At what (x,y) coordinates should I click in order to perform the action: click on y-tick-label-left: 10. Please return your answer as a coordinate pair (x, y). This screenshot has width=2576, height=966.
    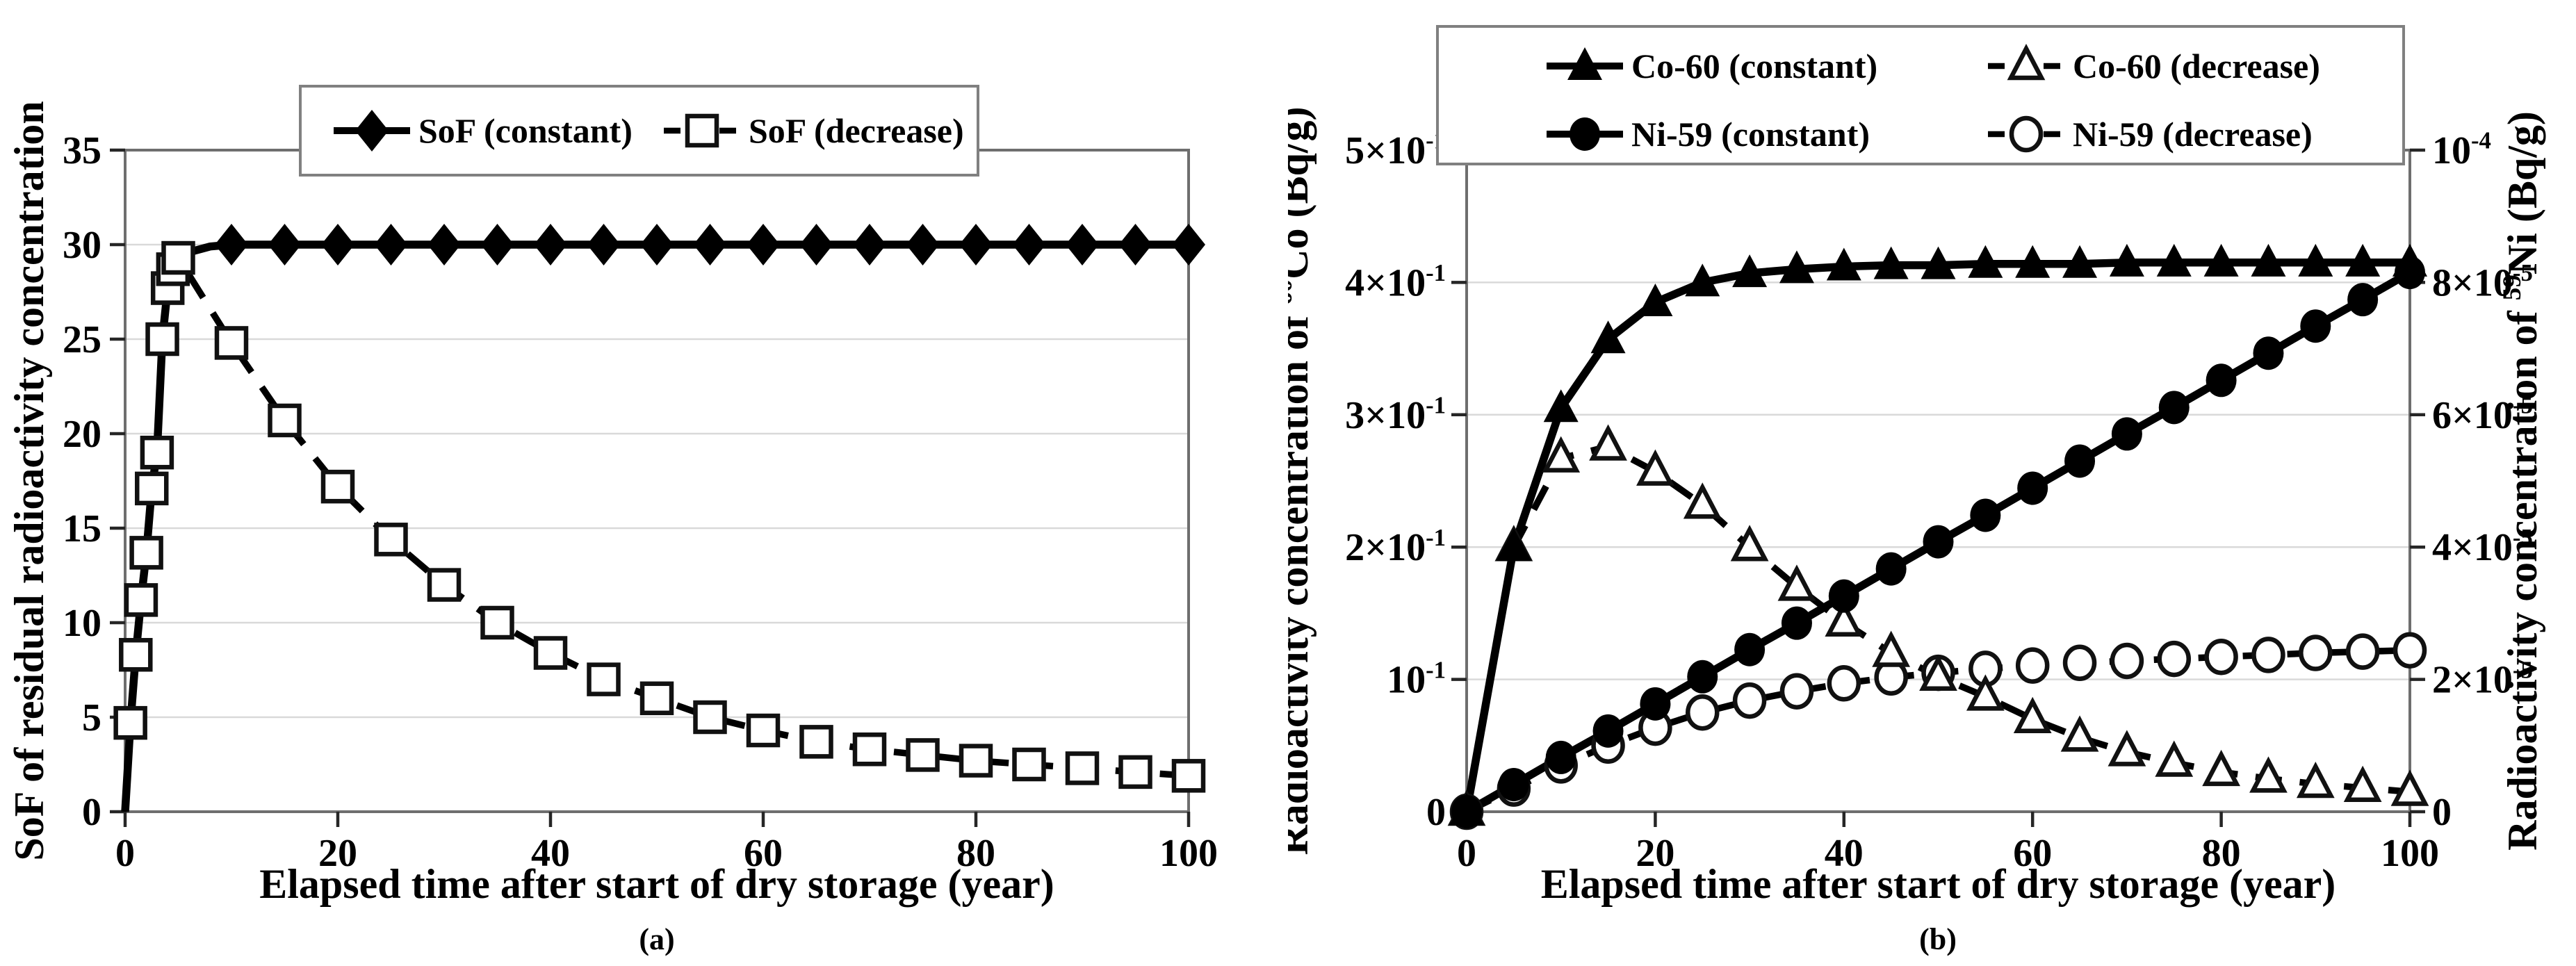
    Looking at the image, I should click on (82, 623).